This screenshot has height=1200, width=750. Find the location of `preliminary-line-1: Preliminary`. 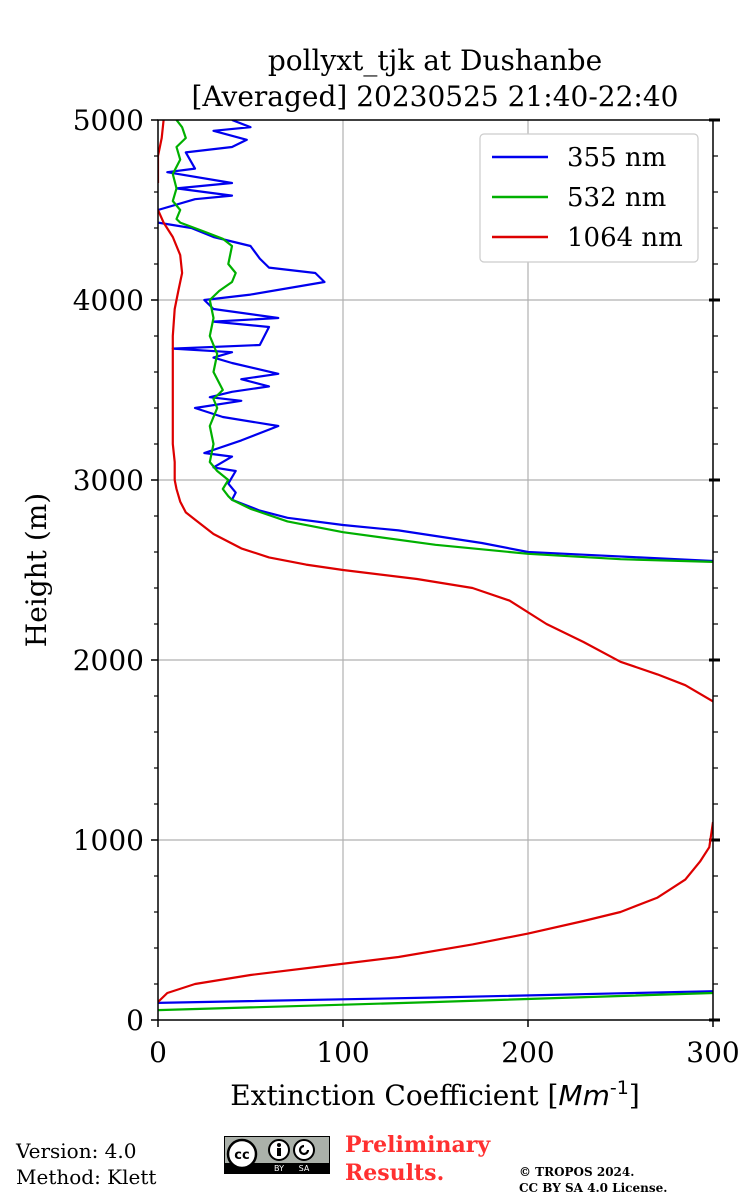

preliminary-line-1: Preliminary is located at coordinates (418, 1145).